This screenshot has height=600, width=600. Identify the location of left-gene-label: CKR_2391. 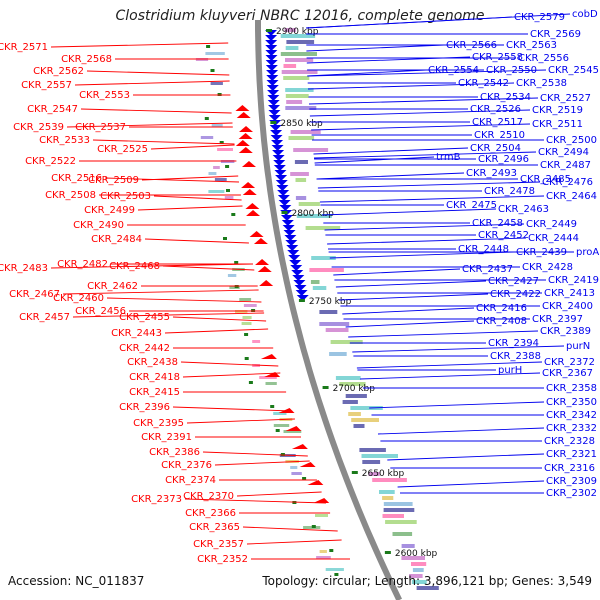
(166, 437).